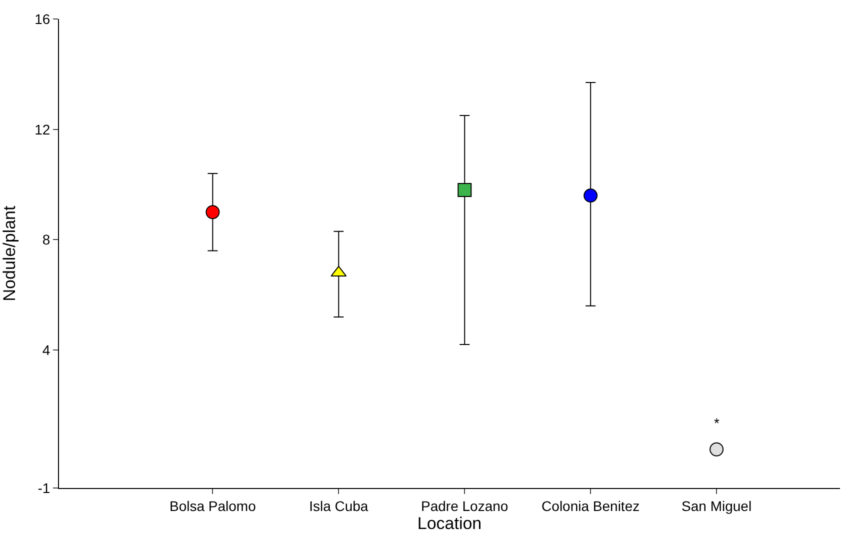  I want to click on y-tick-label: -1, so click(44, 488).